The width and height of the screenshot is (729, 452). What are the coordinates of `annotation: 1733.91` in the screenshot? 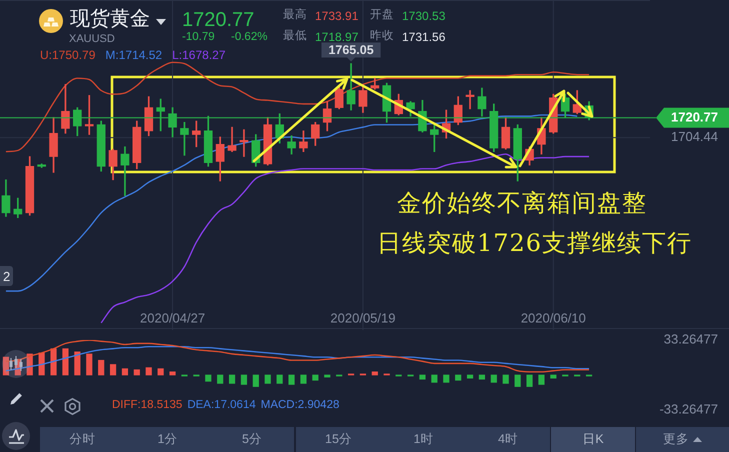 It's located at (336, 16).